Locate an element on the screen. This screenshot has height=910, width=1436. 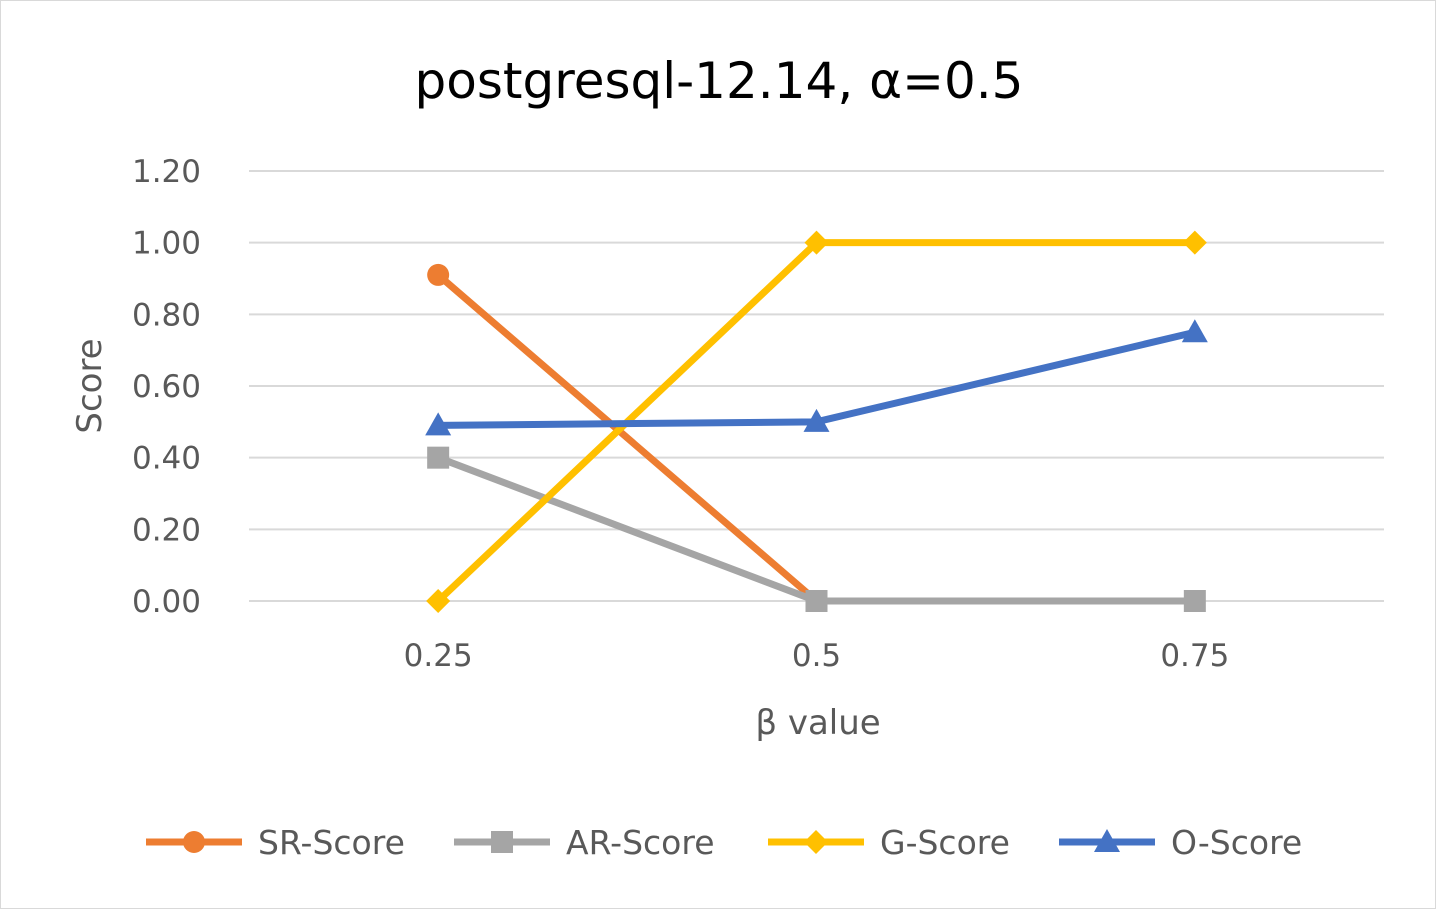
chart-title: postgresql-12.14, α=0.5 is located at coordinates (719, 81).